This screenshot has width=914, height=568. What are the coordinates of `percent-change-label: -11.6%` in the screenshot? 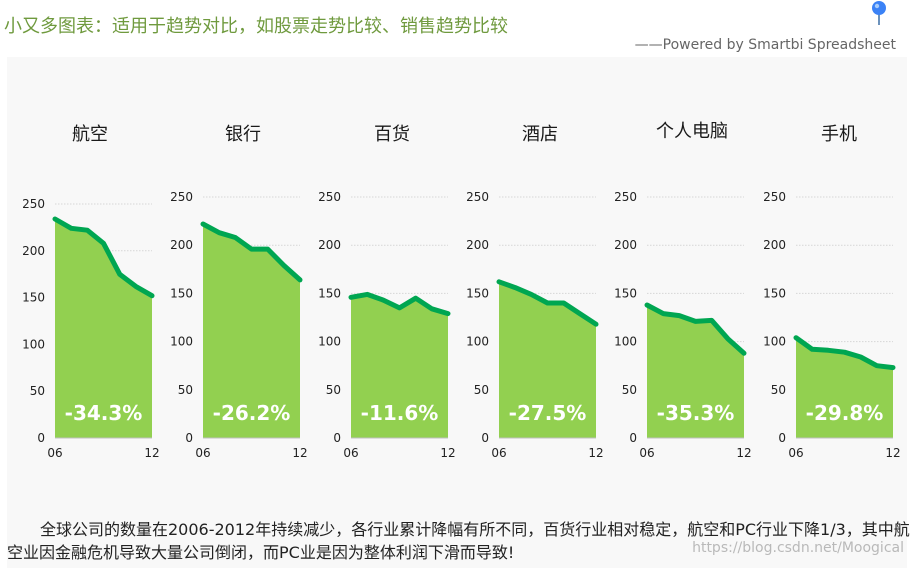 It's located at (400, 413).